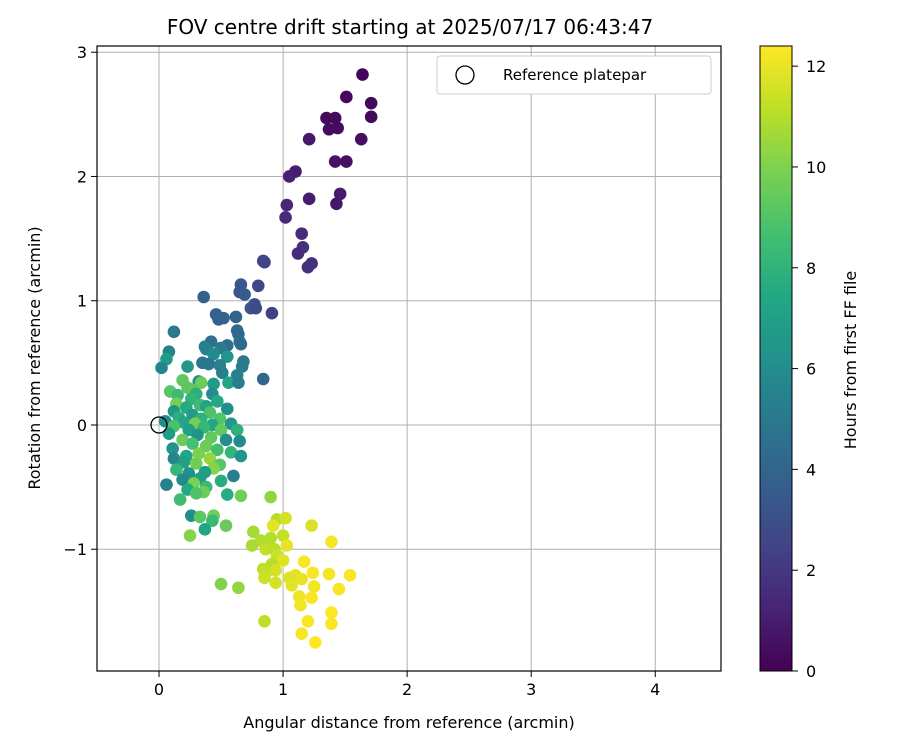 Image resolution: width=900 pixels, height=750 pixels. I want to click on colorbar-tick-label: 4, so click(811, 469).